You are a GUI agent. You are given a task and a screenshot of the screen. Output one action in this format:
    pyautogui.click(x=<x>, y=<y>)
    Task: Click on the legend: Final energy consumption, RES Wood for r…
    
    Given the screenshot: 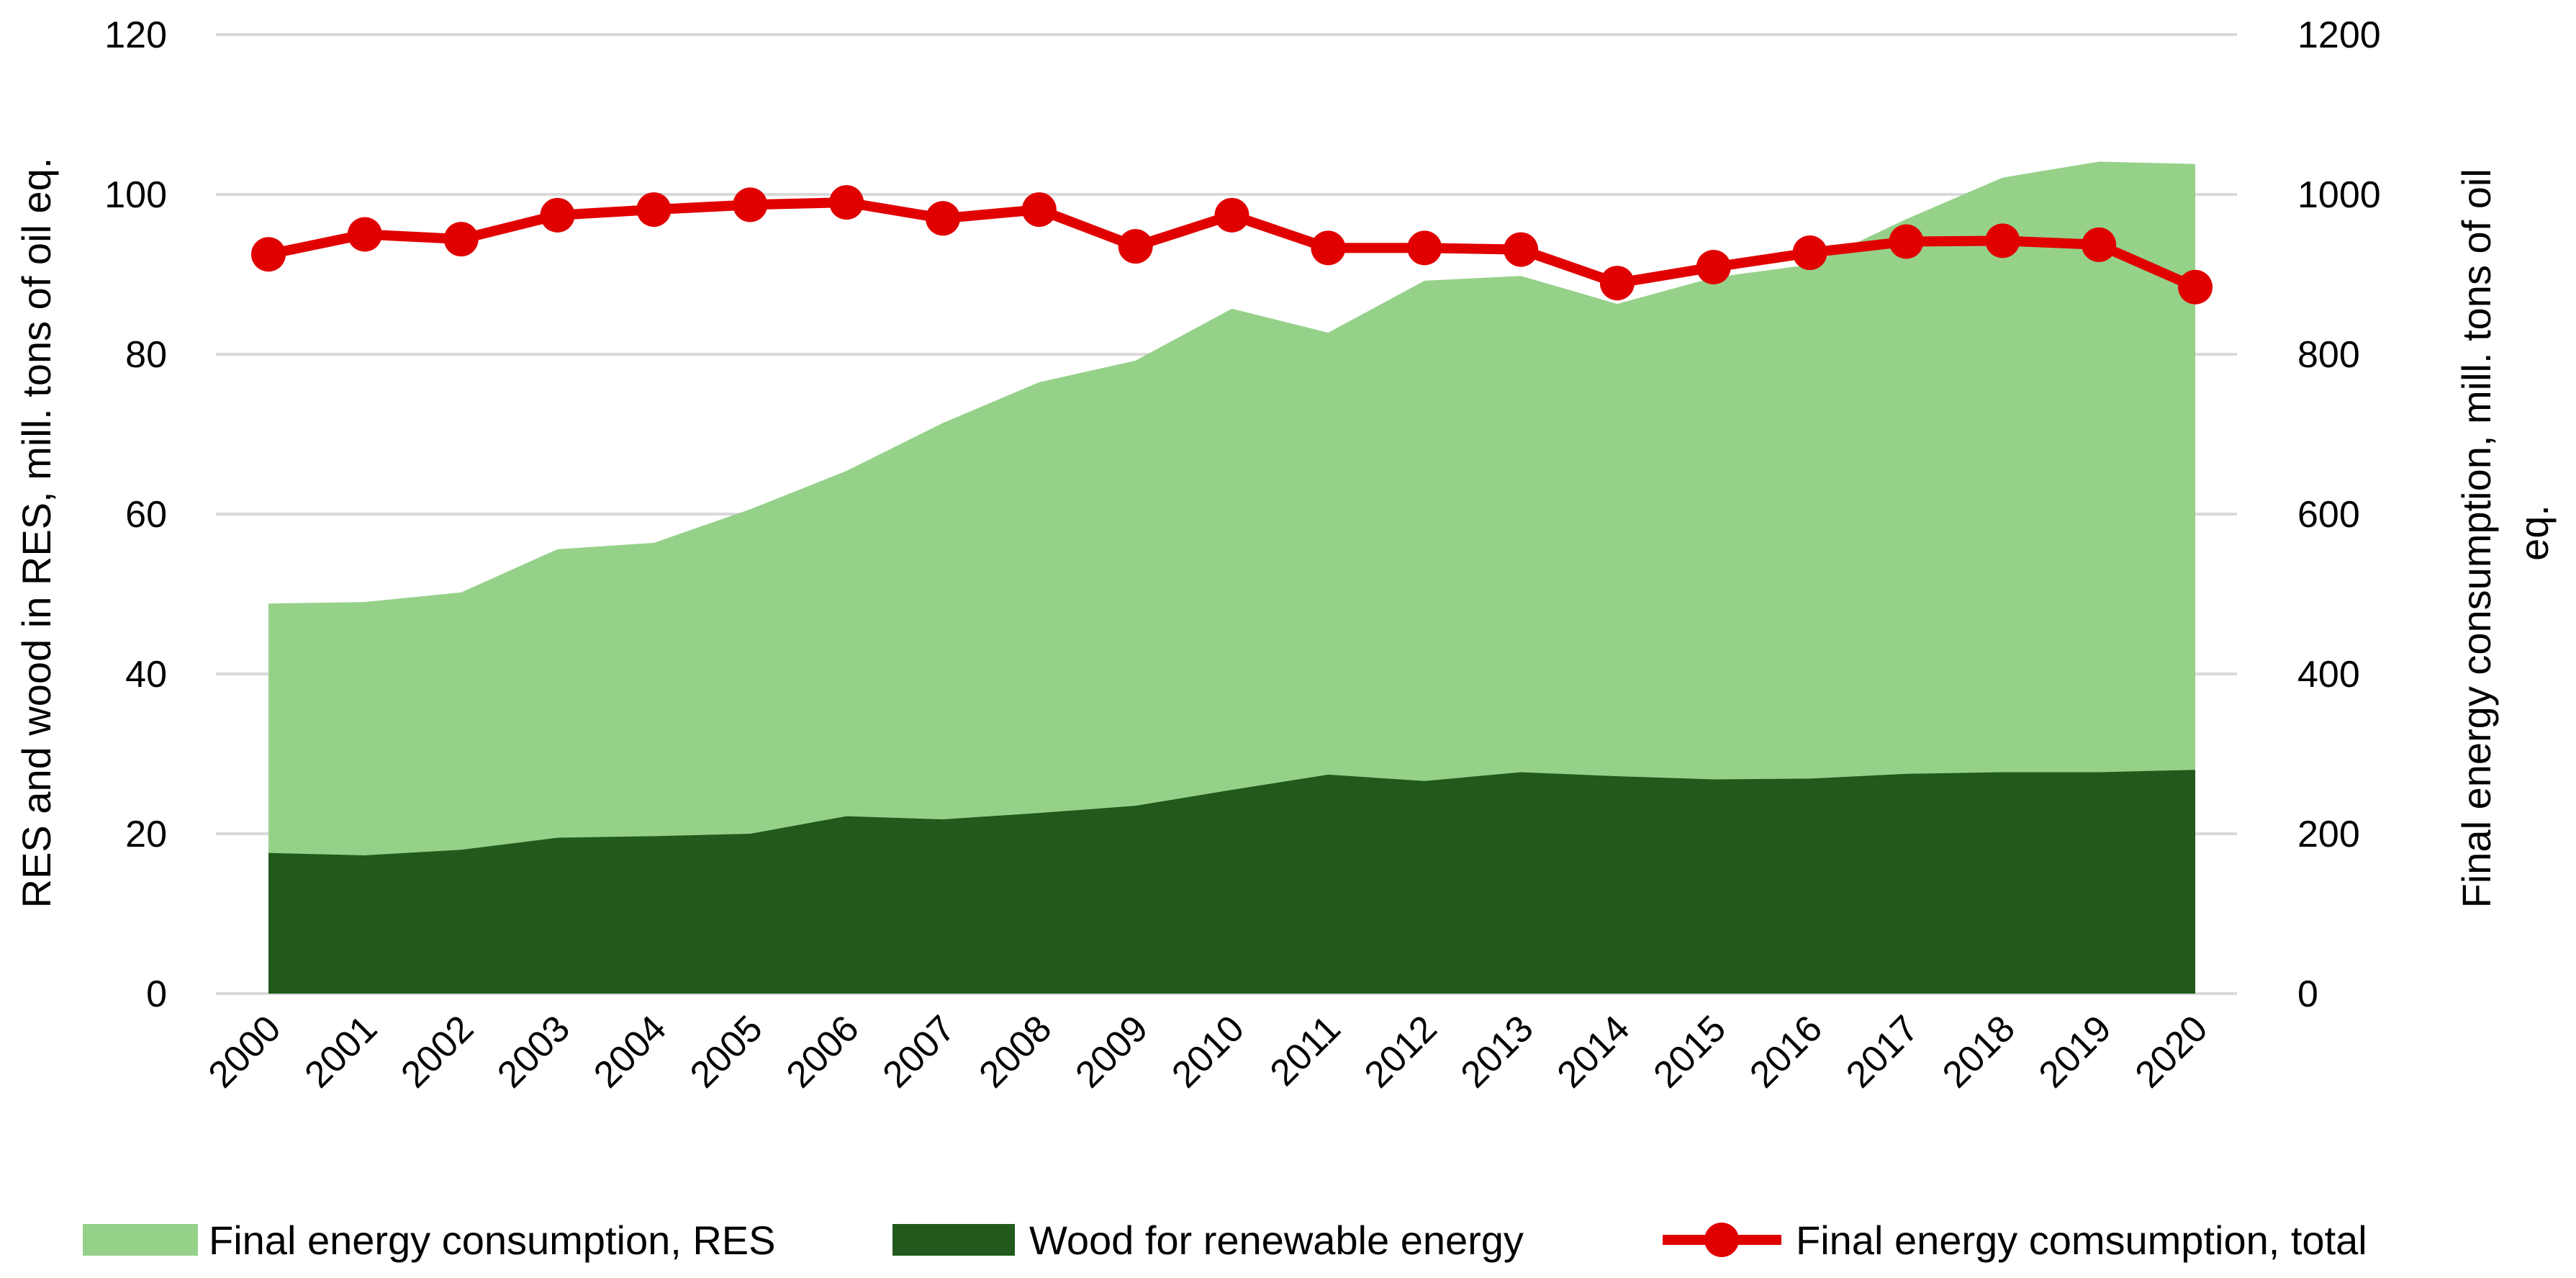 What is the action you would take?
    pyautogui.click(x=1225, y=1240)
    